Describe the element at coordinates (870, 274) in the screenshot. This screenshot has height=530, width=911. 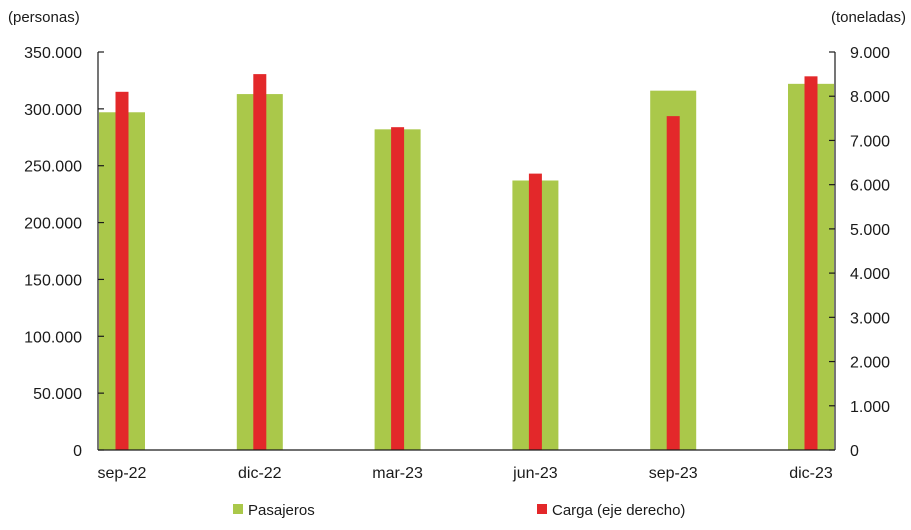
I see `right-tick-label: 4.000` at that location.